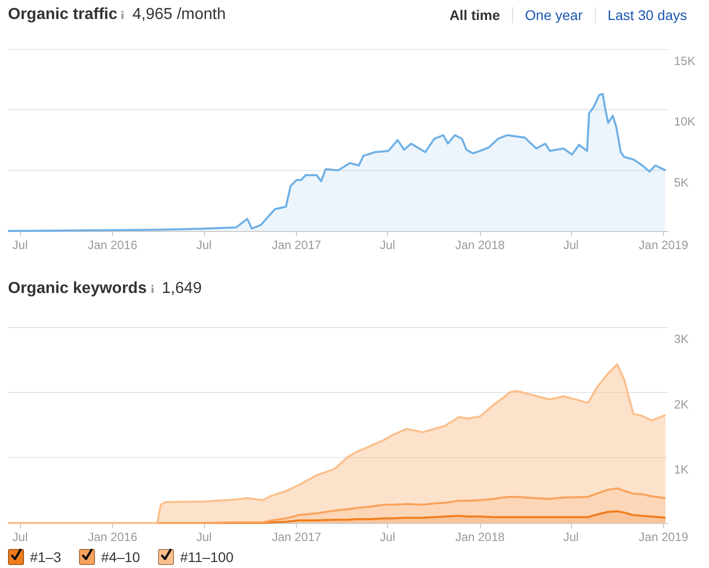 This screenshot has width=709, height=568. Describe the element at coordinates (681, 469) in the screenshot. I see `y-tick-label: 1K` at that location.